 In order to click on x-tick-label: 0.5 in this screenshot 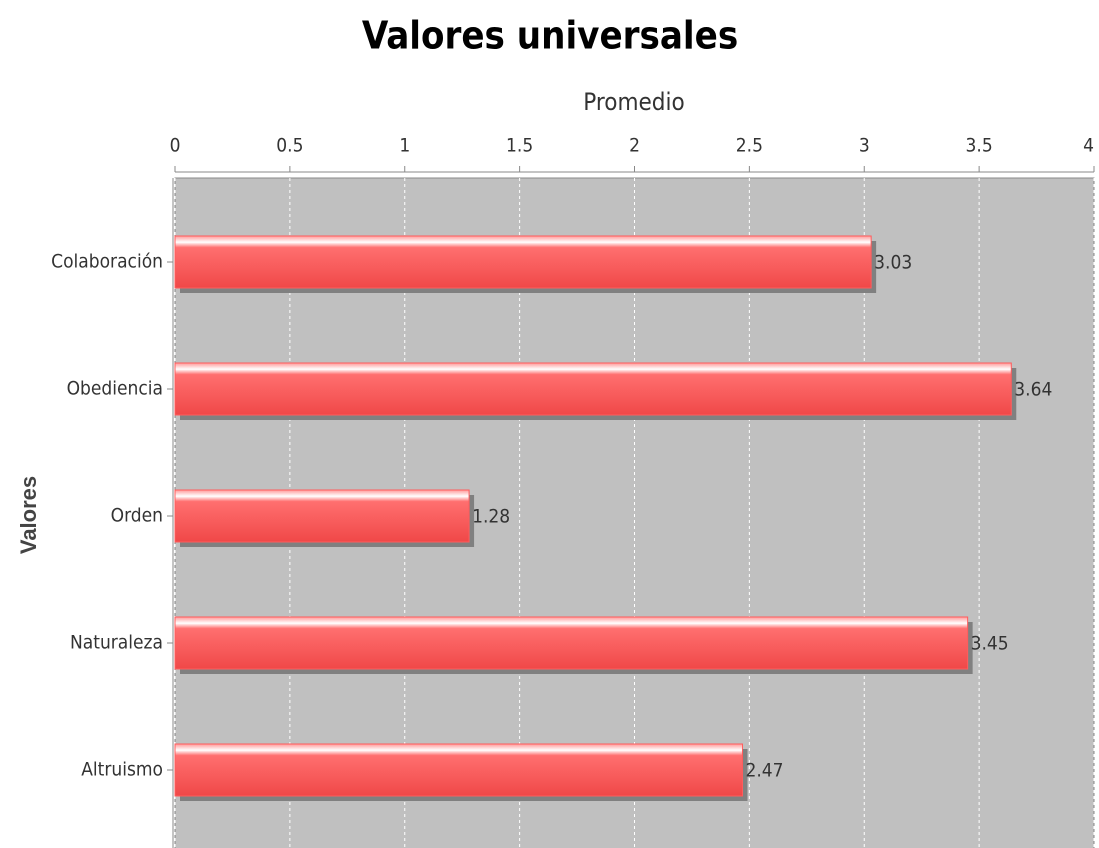, I will do `click(289, 146)`.